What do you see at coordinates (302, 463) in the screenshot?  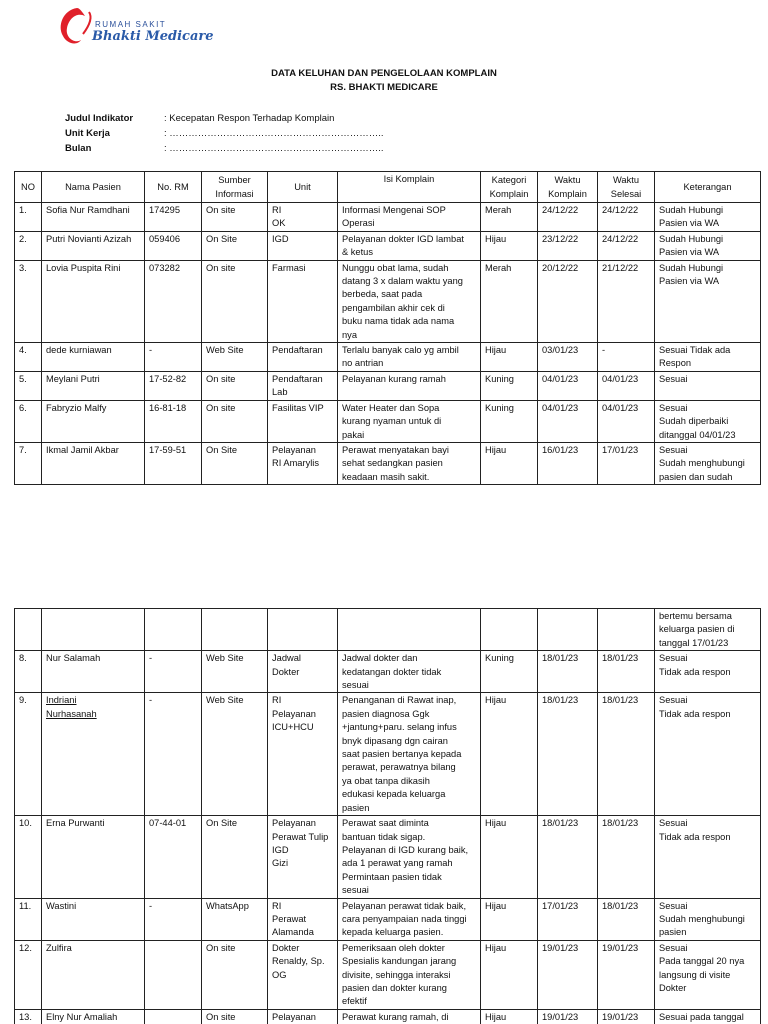 I see `table-cell: Pelayanan RI Amarylis` at bounding box center [302, 463].